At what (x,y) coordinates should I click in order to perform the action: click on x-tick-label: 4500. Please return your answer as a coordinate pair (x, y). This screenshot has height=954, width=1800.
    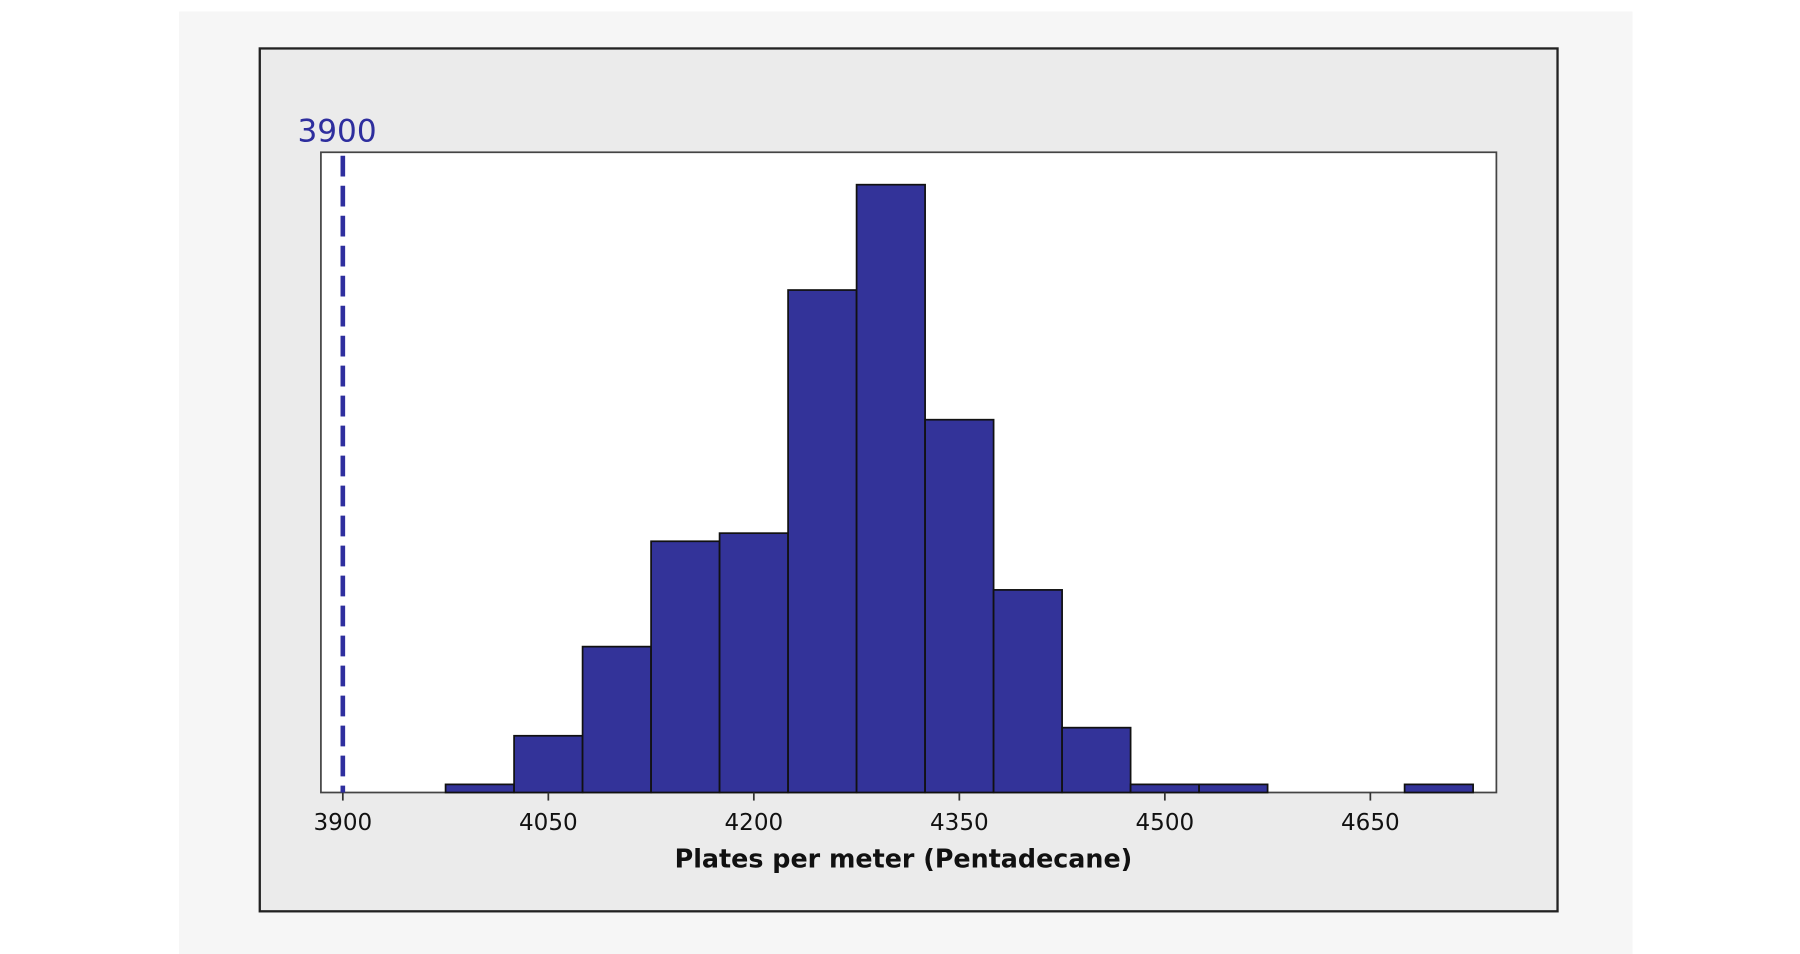
    Looking at the image, I should click on (1164, 823).